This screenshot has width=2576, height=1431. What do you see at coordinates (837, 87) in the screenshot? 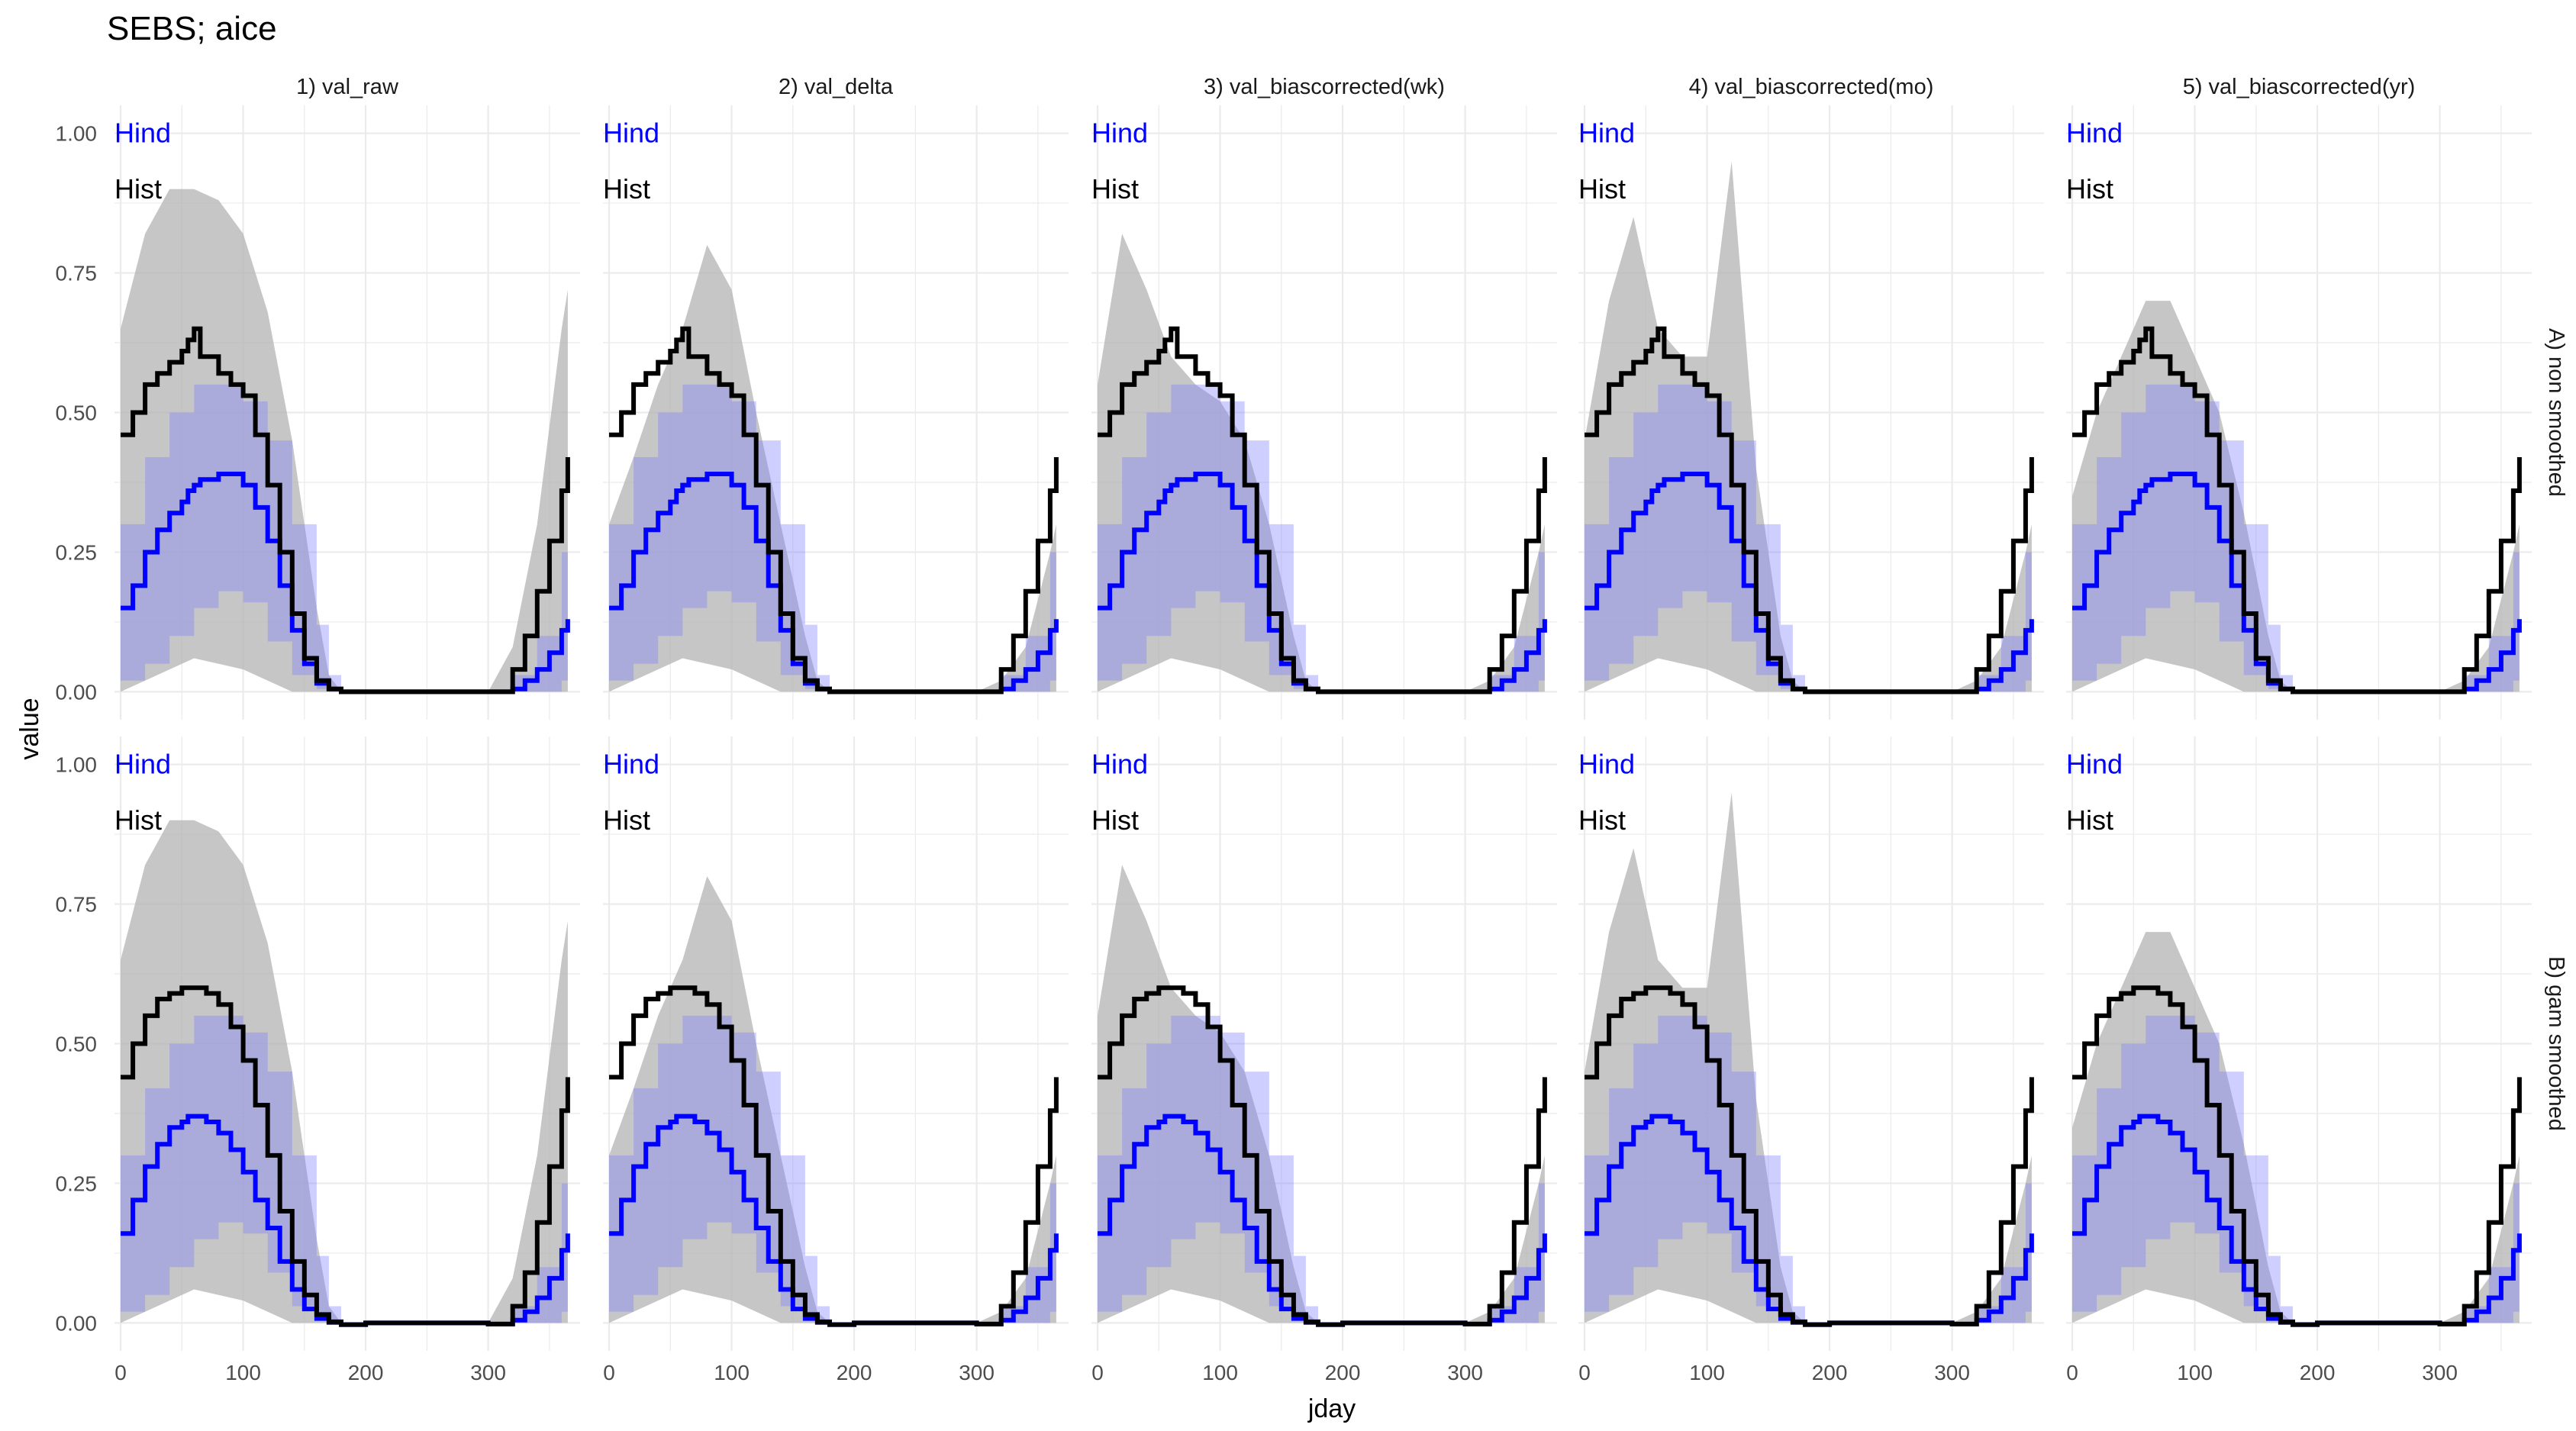
I see `column-strip-label: 2) val_delta` at bounding box center [837, 87].